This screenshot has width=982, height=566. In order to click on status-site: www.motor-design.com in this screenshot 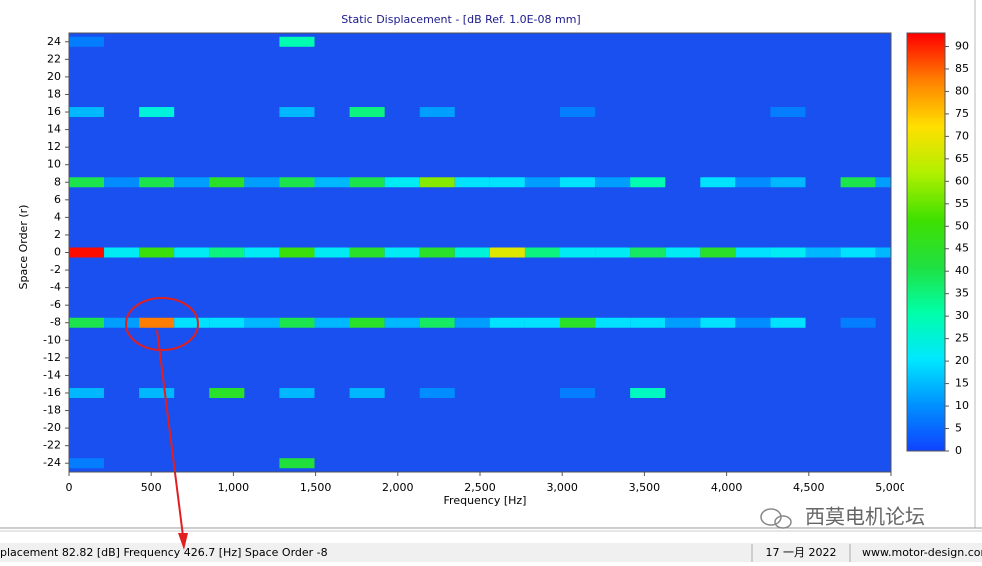, I will do `click(922, 552)`.